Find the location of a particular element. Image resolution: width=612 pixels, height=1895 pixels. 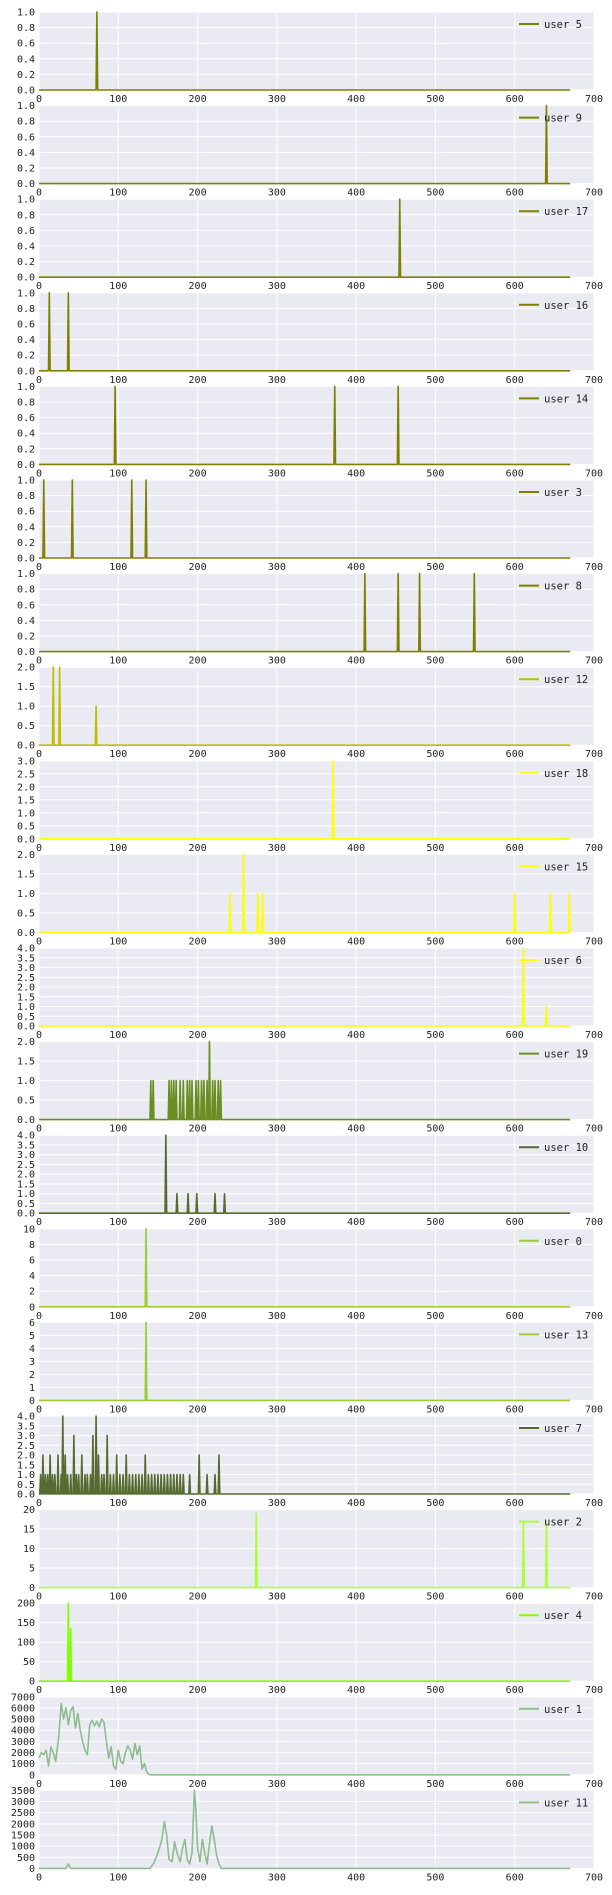

y-tick-label: 50 is located at coordinates (29, 1662).